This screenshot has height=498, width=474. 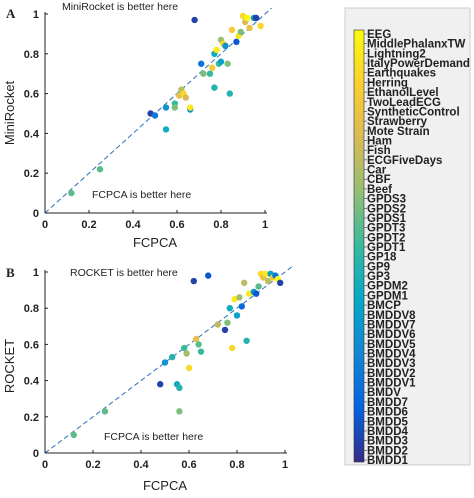 What do you see at coordinates (236, 465) in the screenshot?
I see `panel-b-x-tick-label: 0.8` at bounding box center [236, 465].